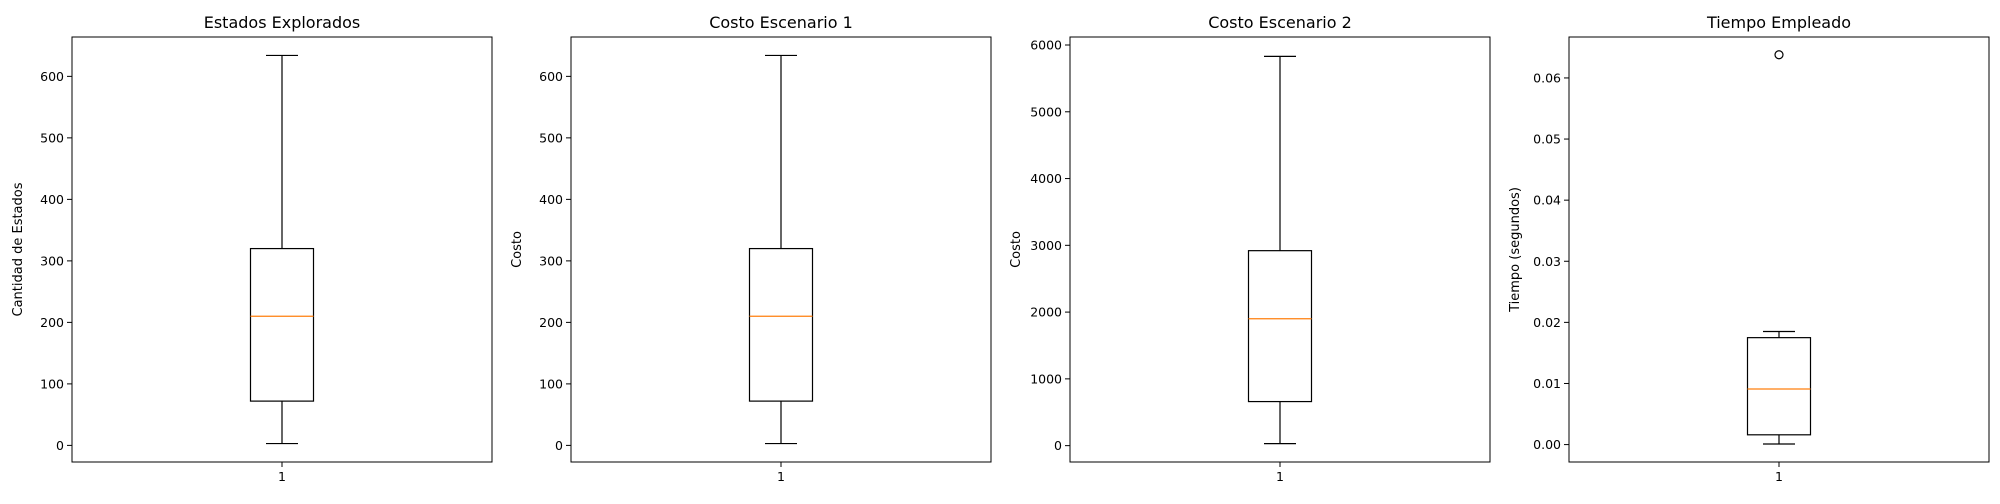  I want to click on chart-title: Costo Escenario 1, so click(781, 22).